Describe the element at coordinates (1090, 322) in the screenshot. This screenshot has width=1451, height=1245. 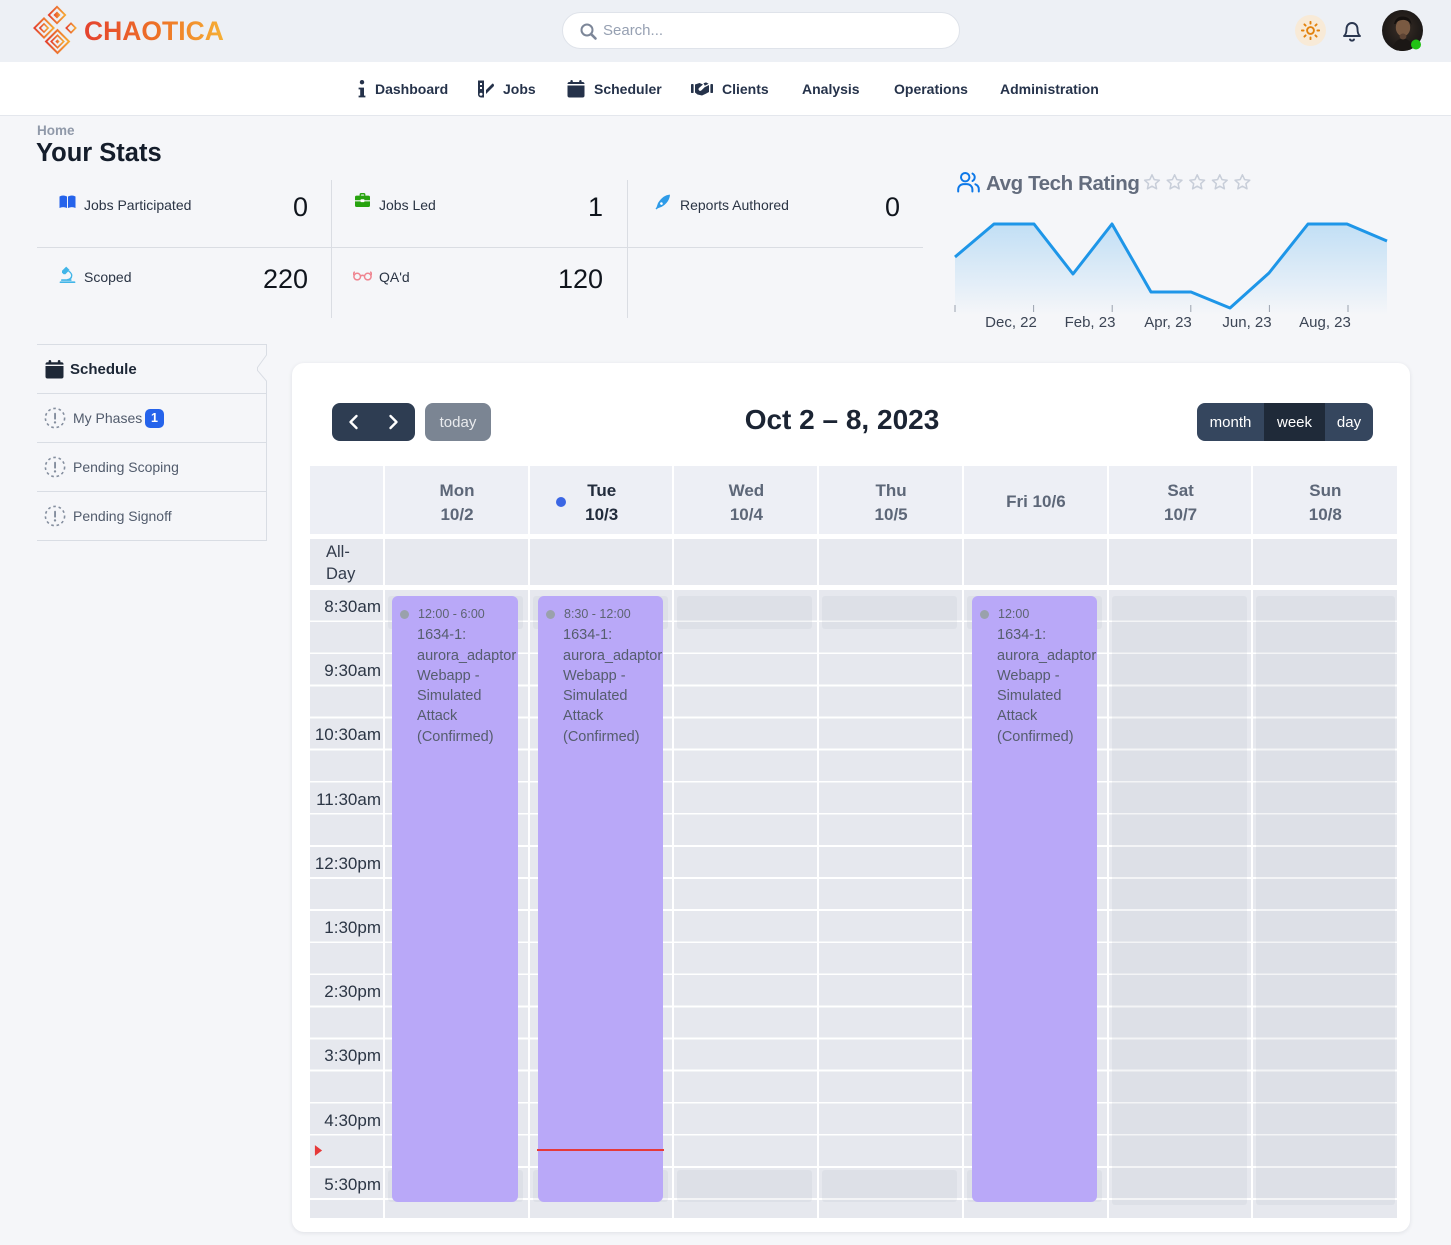
I see `svg-text: Feb, 23` at that location.